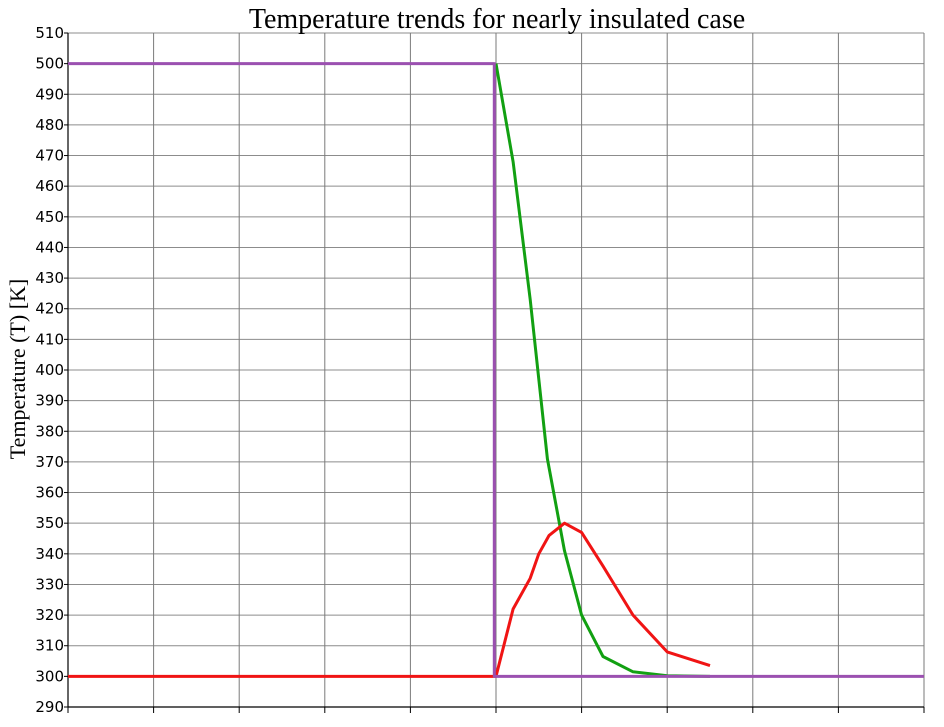 The image size is (944, 727). Describe the element at coordinates (49, 431) in the screenshot. I see `y-tick-label: 380` at that location.